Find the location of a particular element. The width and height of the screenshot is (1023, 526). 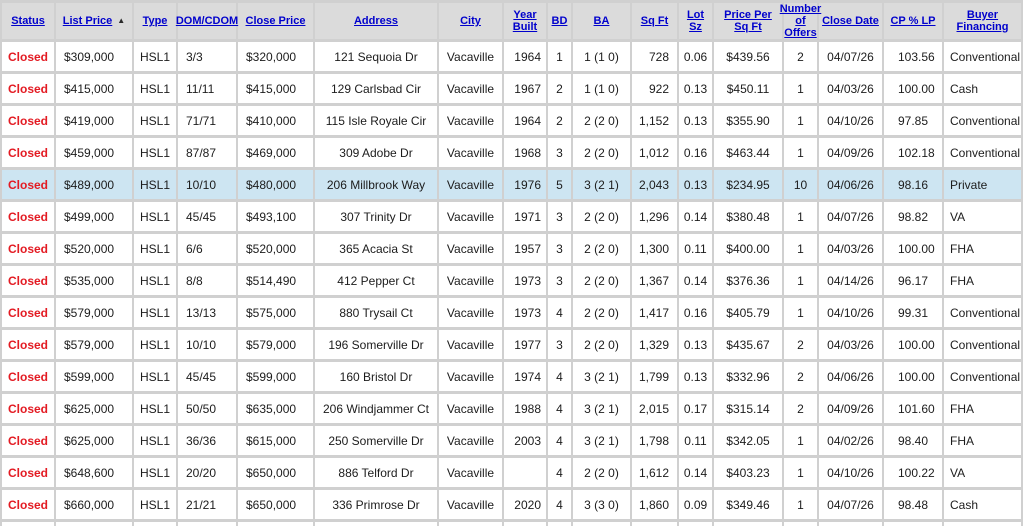

header-label: List Price is located at coordinates (87, 21).